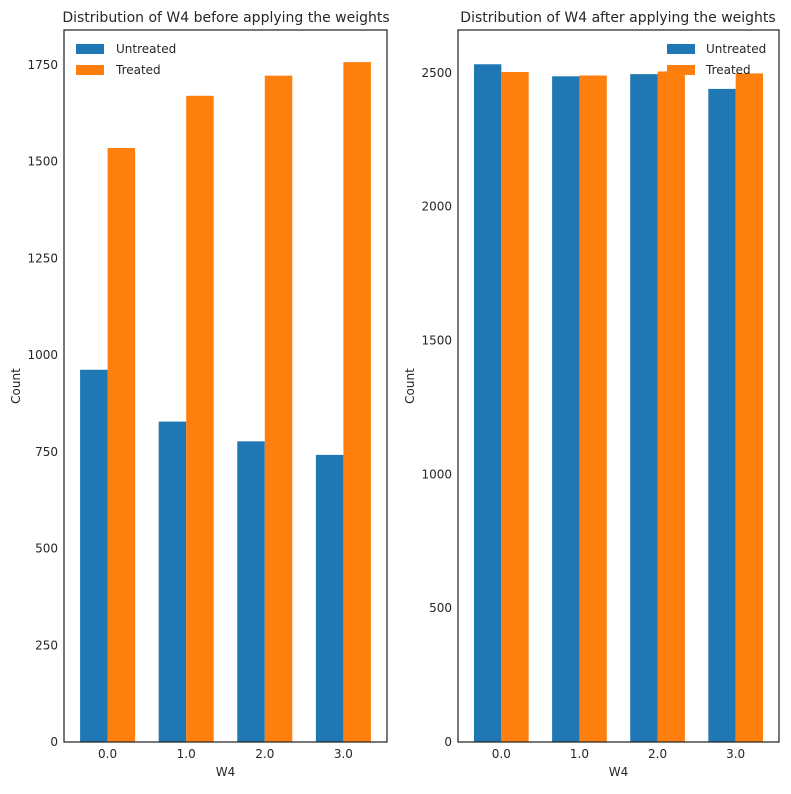 The width and height of the screenshot is (791, 794). I want to click on y-tick-label: 2500, so click(436, 73).